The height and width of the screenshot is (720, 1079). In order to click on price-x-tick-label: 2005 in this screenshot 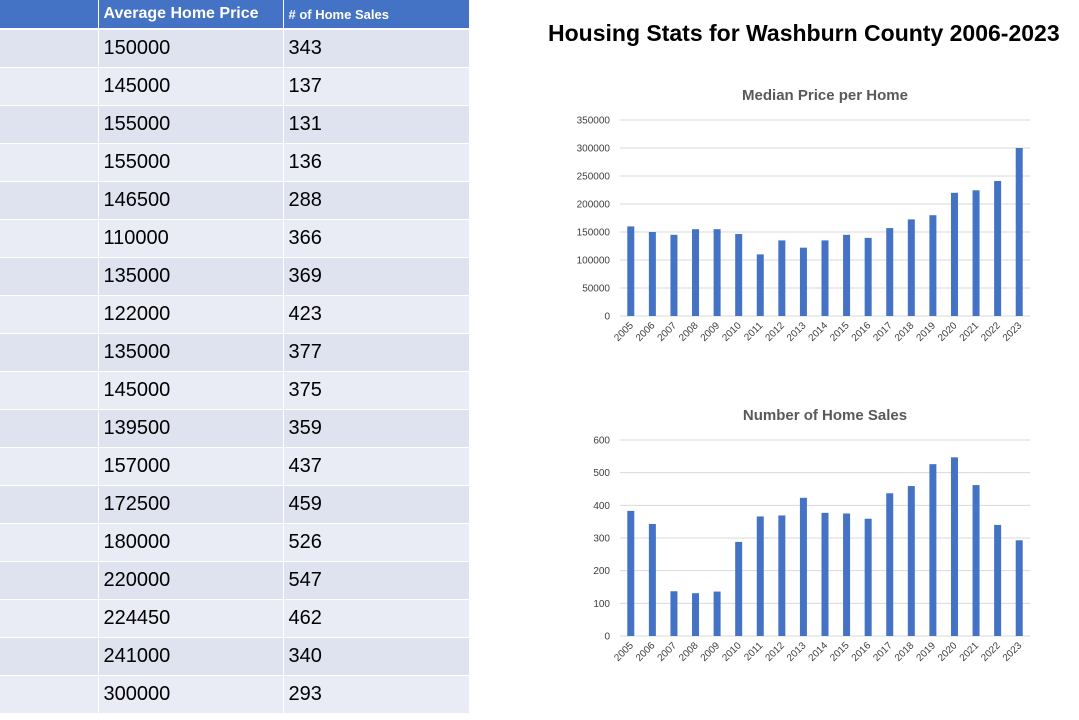, I will do `click(624, 332)`.